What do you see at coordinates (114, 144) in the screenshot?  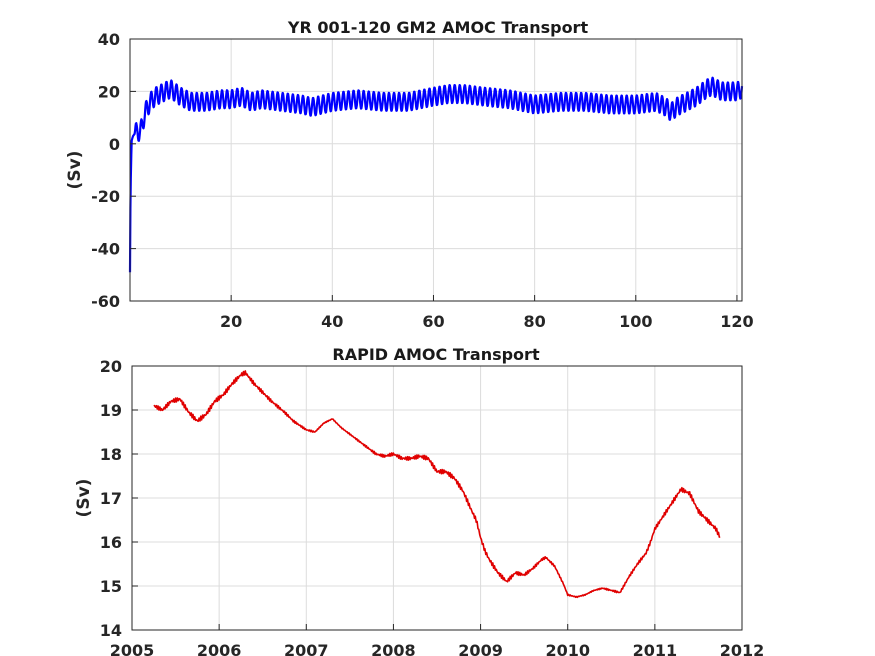 I see `top-chart-y-tick-label: 0` at bounding box center [114, 144].